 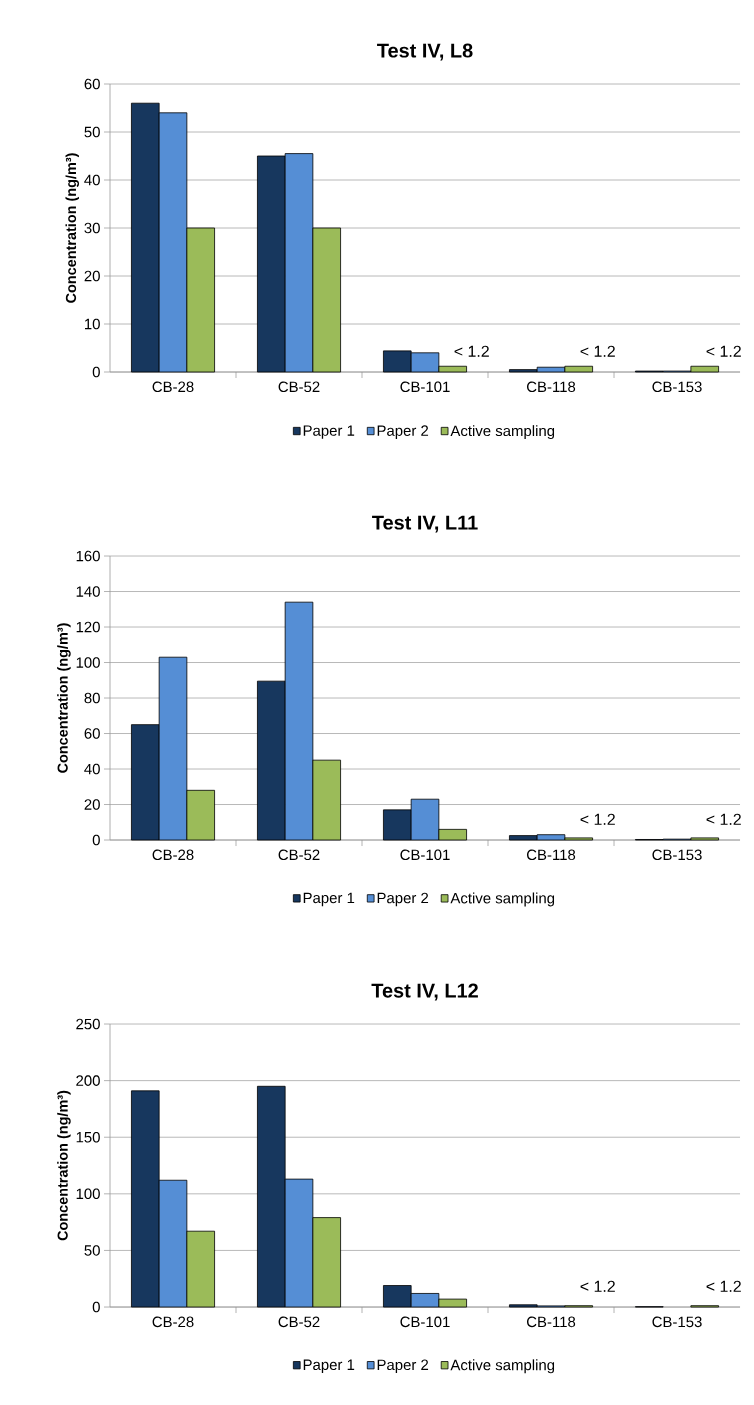 What do you see at coordinates (88, 1080) in the screenshot?
I see `y-tick-label: 200` at bounding box center [88, 1080].